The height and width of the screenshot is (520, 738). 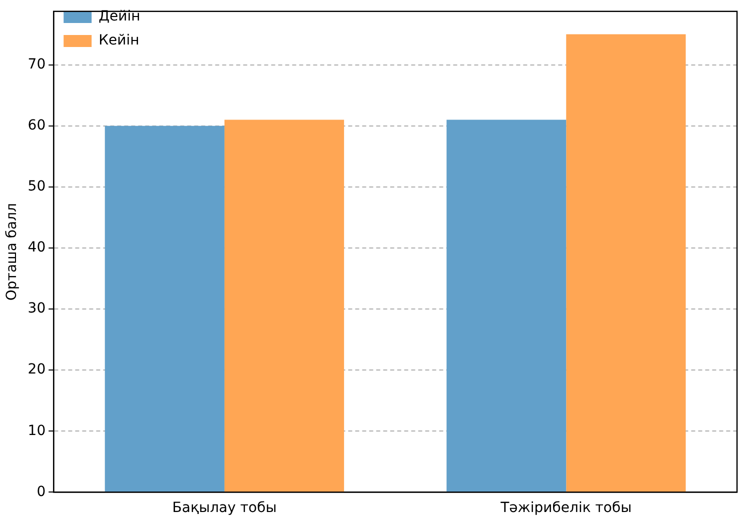 What do you see at coordinates (37, 64) in the screenshot?
I see `y-tick-label: 70` at bounding box center [37, 64].